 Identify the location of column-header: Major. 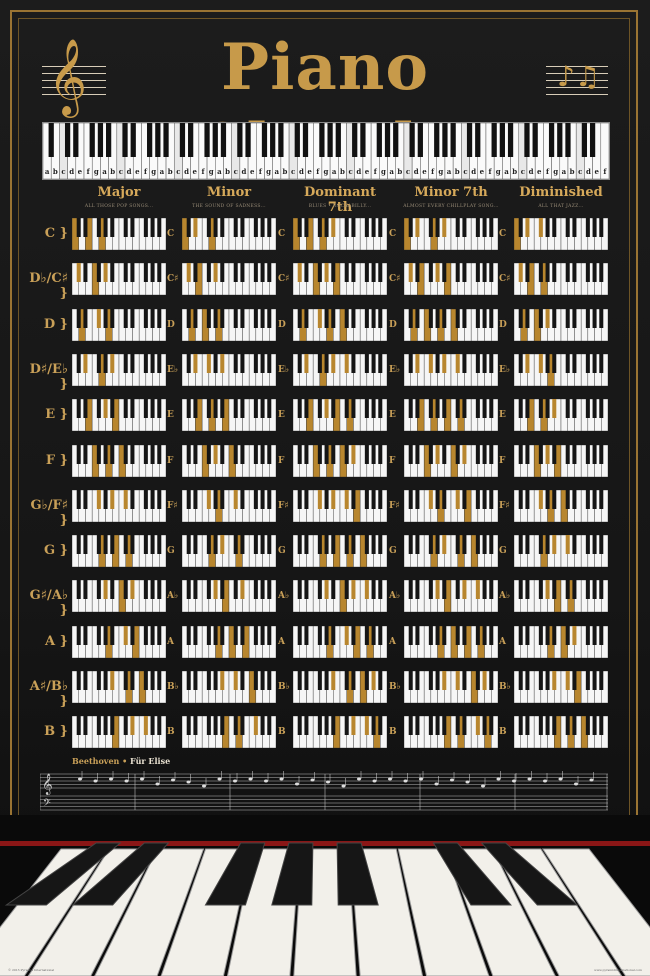
(119, 192).